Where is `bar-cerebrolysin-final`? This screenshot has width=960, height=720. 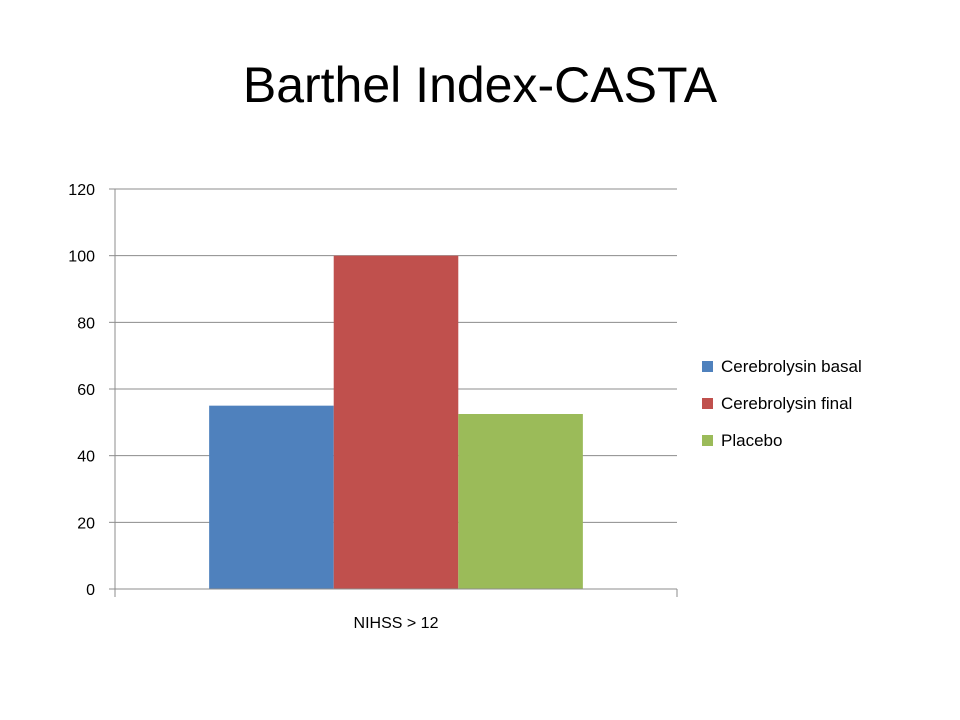
bar-cerebrolysin-final is located at coordinates (396, 422).